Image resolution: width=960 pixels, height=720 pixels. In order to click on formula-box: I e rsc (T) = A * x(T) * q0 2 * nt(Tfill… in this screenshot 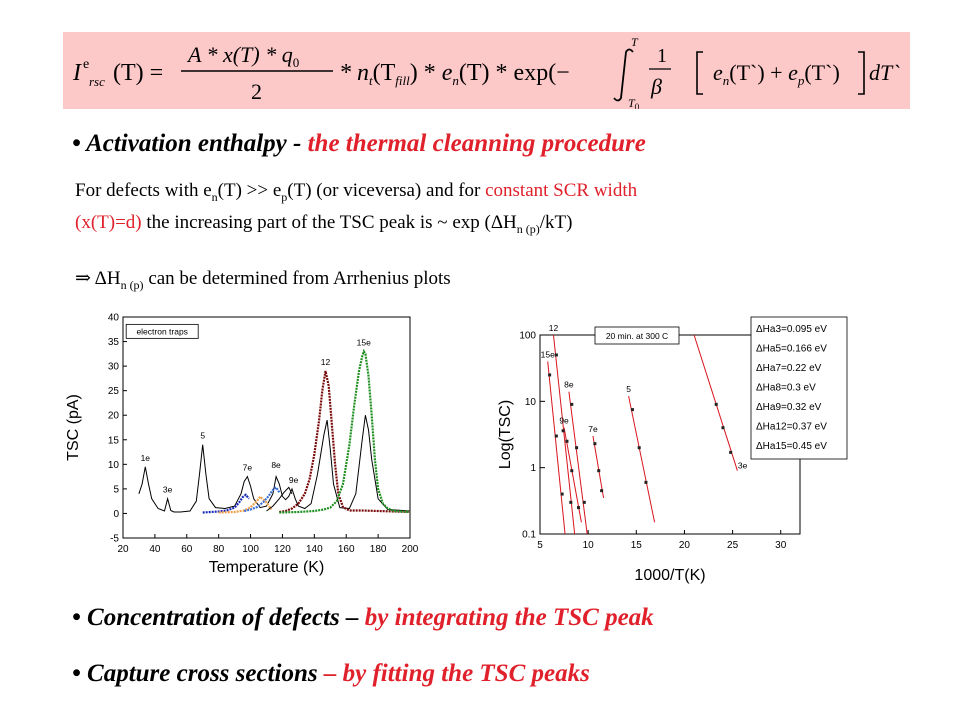, I will do `click(486, 70)`.